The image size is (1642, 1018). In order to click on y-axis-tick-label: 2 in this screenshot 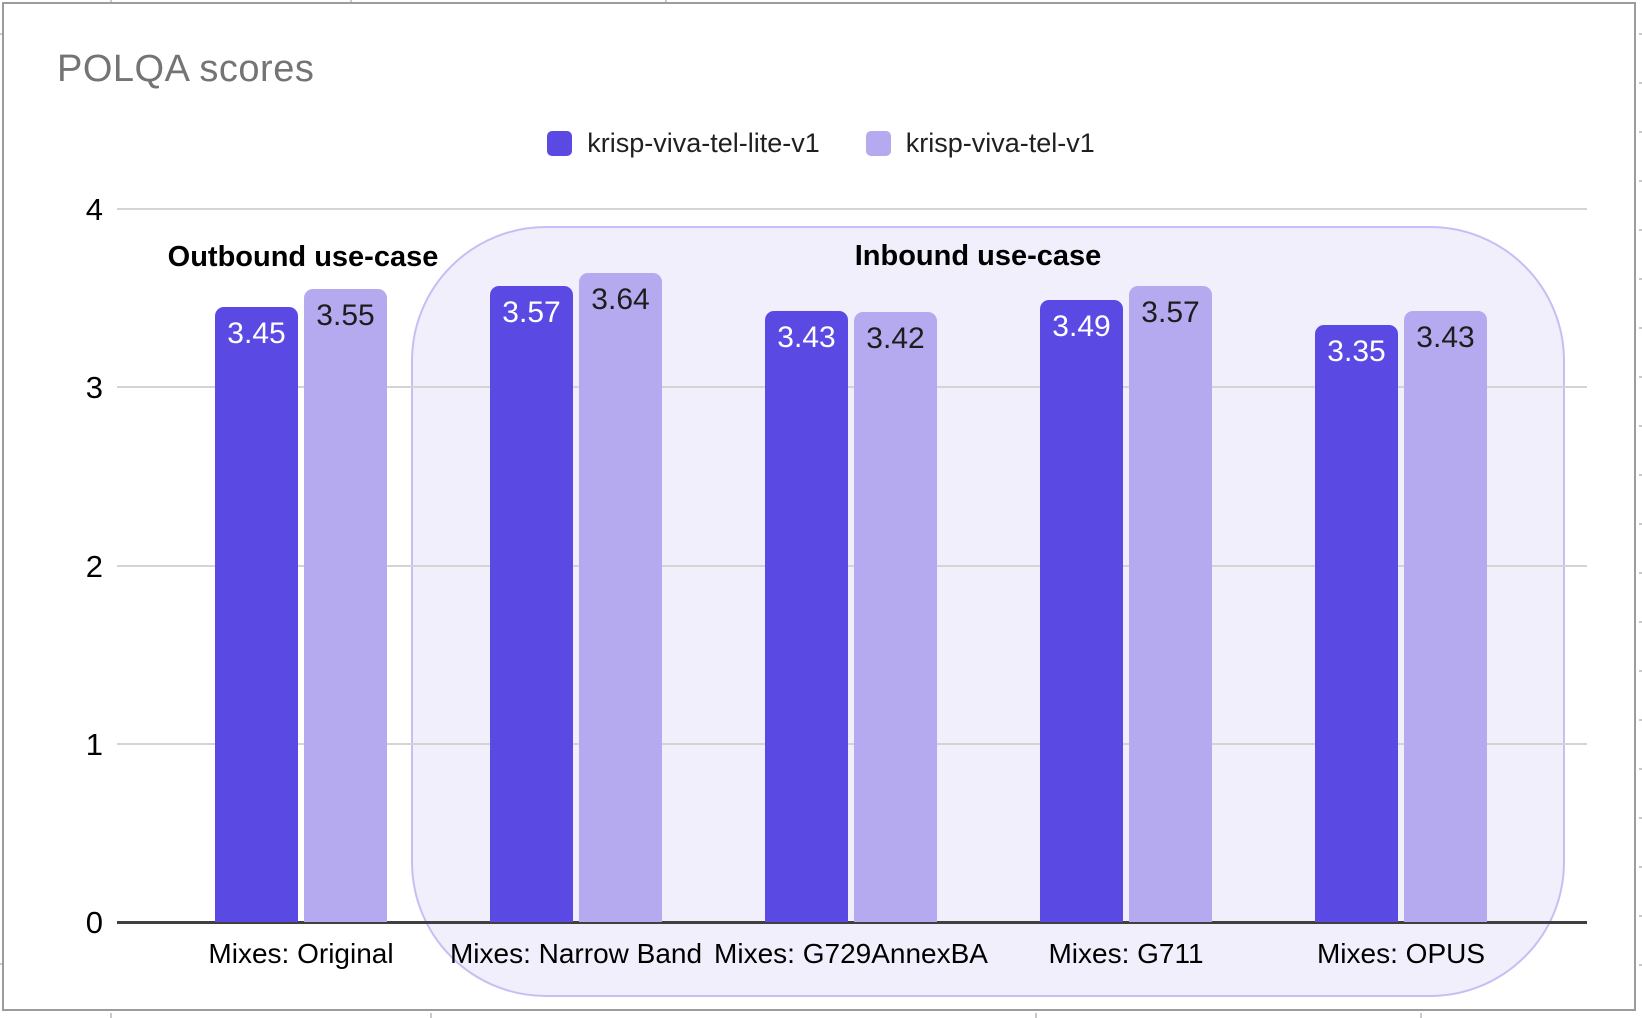, I will do `click(94, 566)`.